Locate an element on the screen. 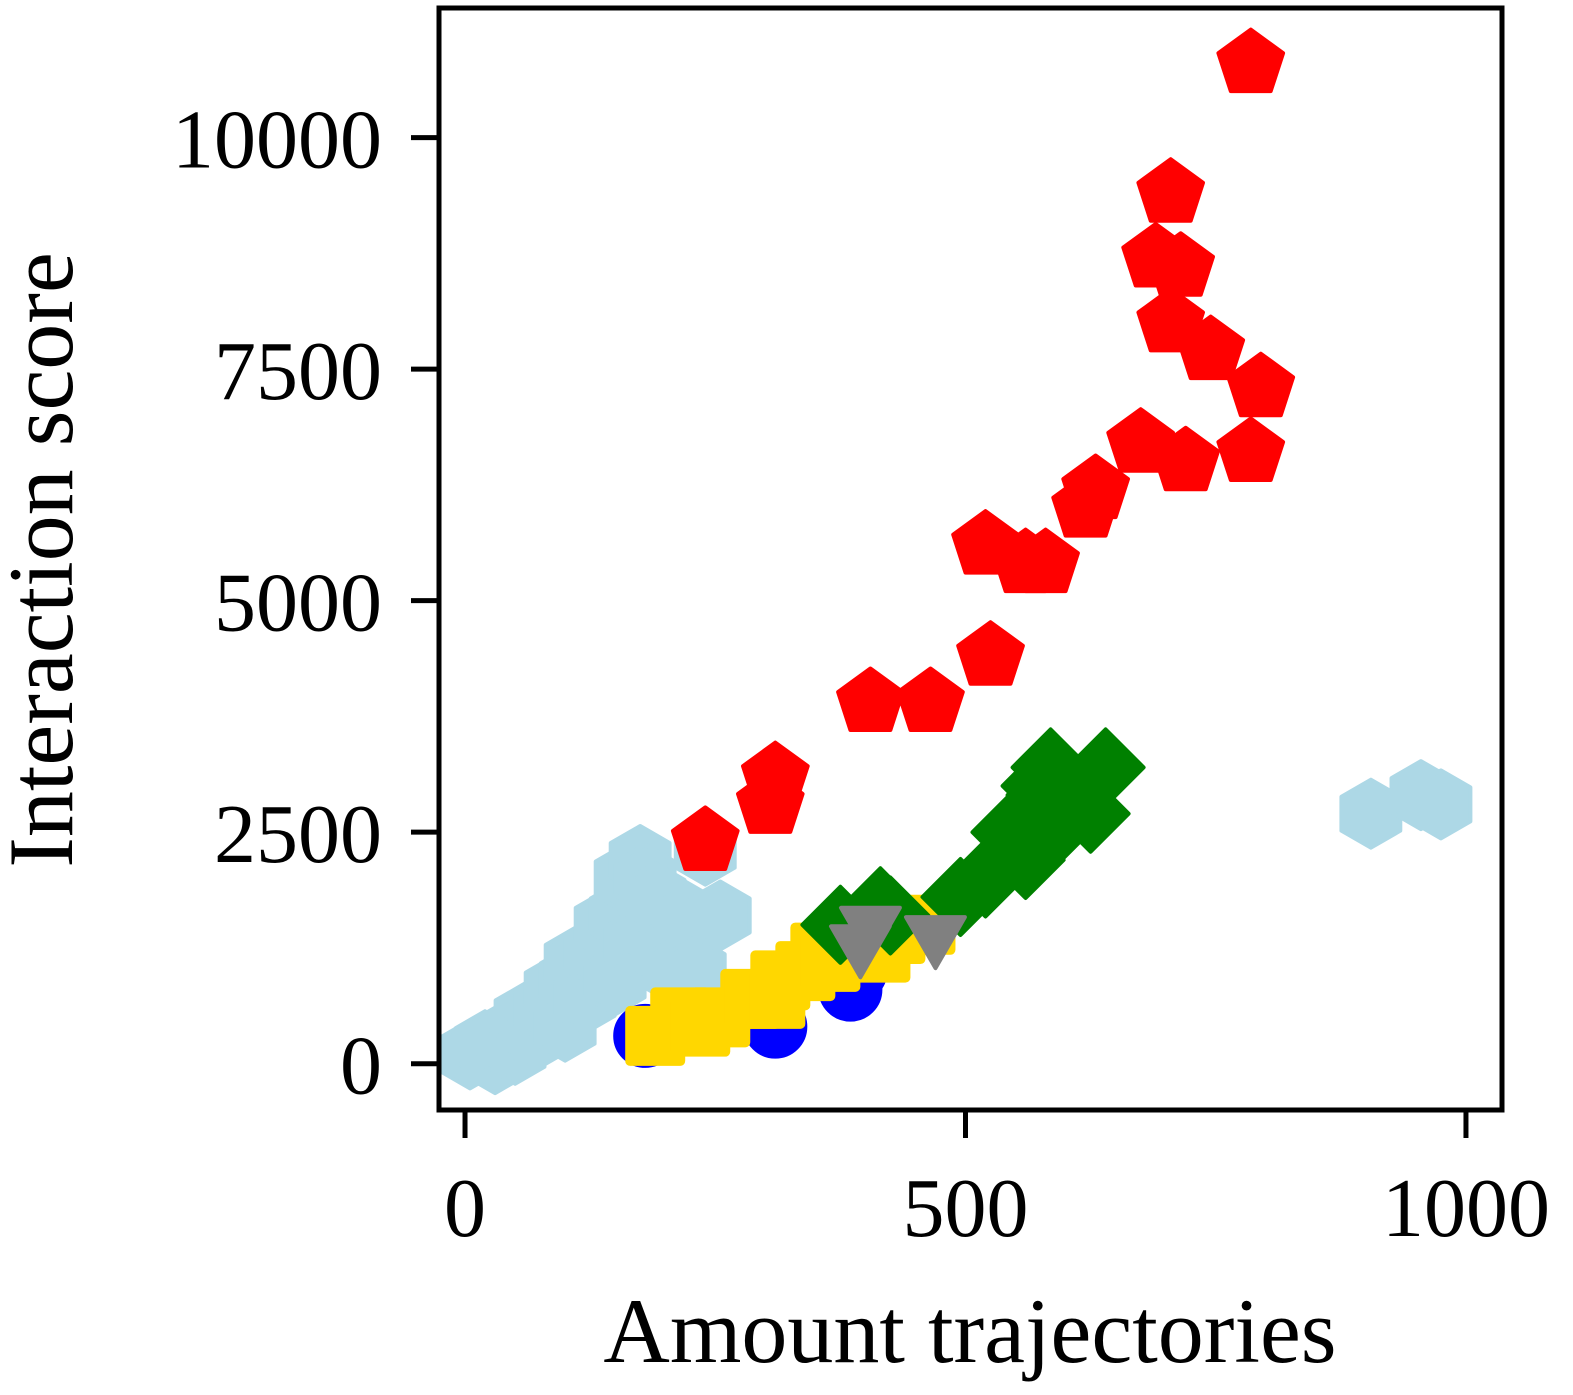 The height and width of the screenshot is (1395, 1573). y-tick-label: 5000 is located at coordinates (298, 603).